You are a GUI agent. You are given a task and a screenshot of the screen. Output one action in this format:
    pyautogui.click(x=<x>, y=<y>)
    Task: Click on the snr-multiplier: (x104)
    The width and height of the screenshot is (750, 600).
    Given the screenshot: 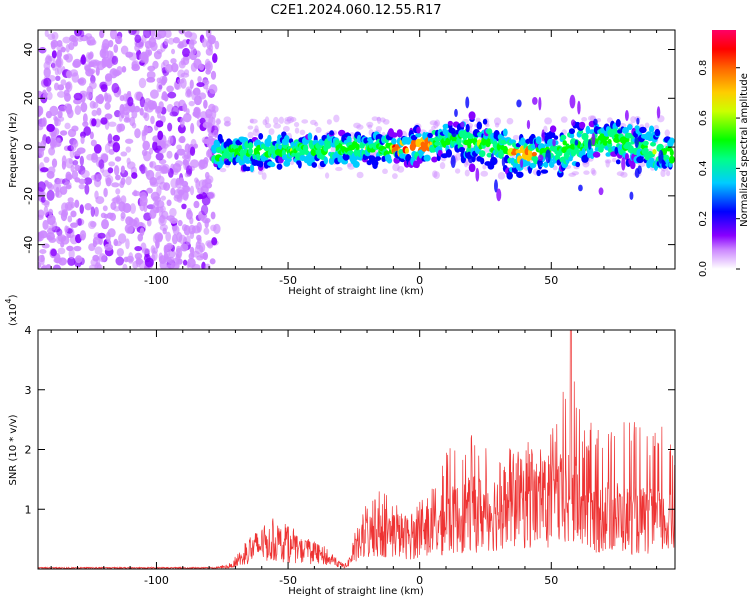 What is the action you would take?
    pyautogui.click(x=11, y=310)
    